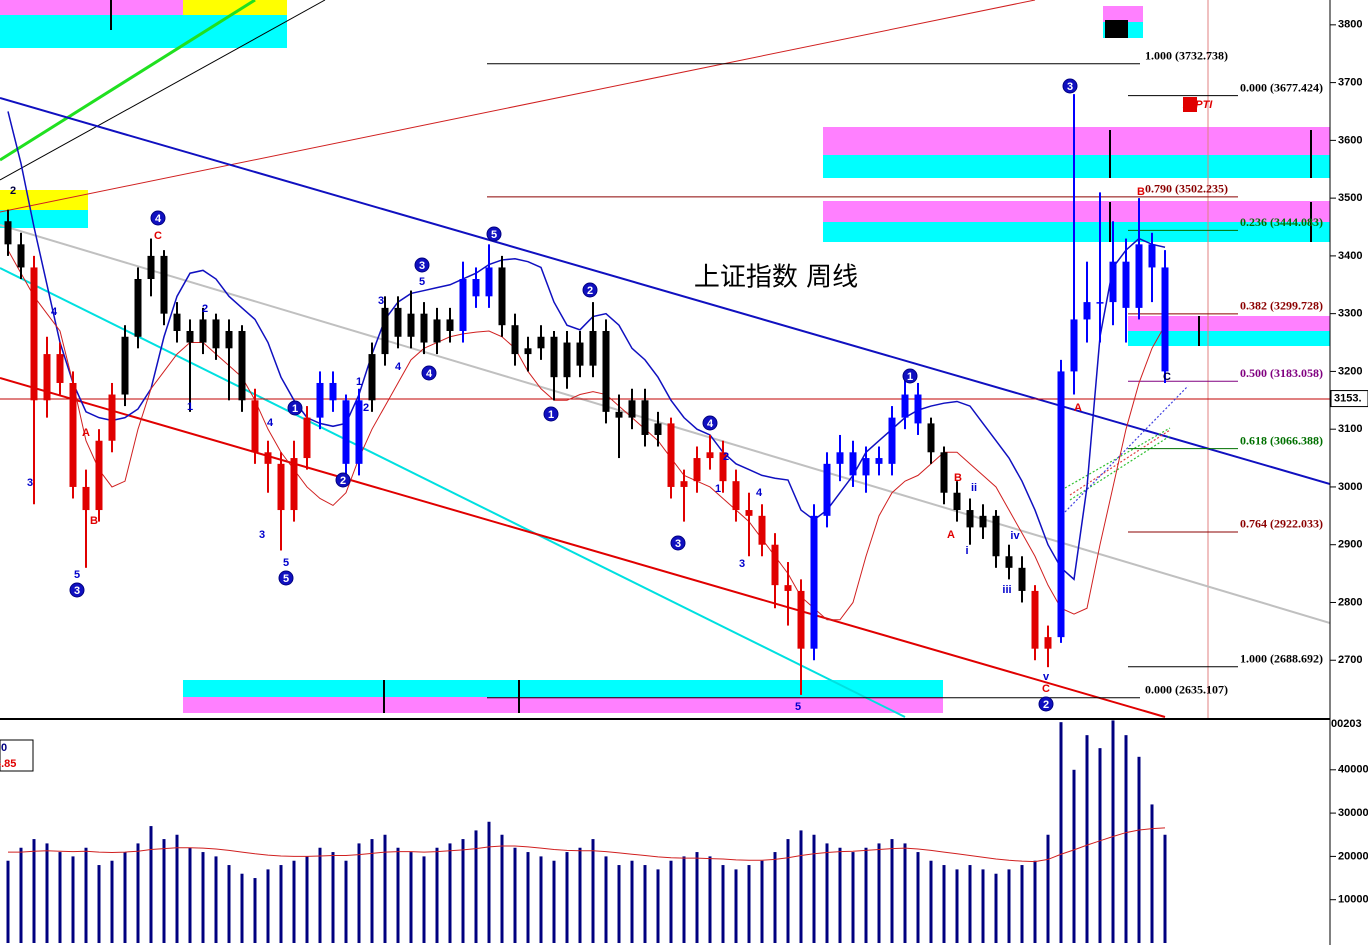  Describe the element at coordinates (958, 478) in the screenshot. I see `wave-label: B` at that location.